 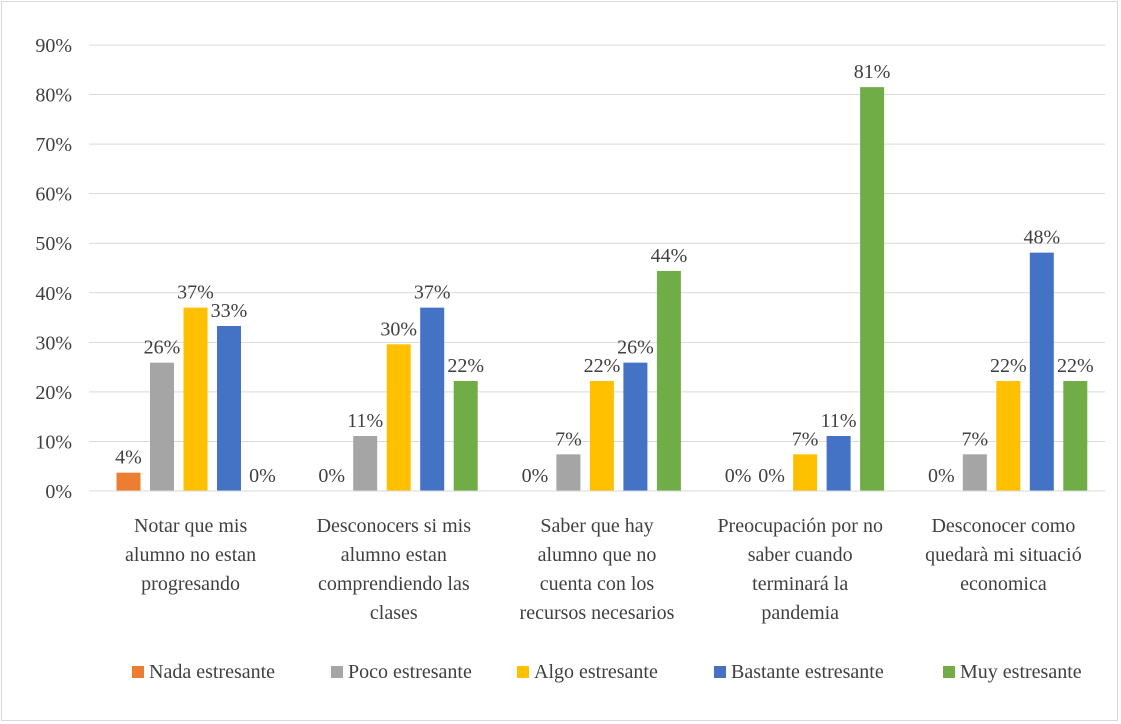 What do you see at coordinates (800, 613) in the screenshot?
I see `category-label-line: pandemia` at bounding box center [800, 613].